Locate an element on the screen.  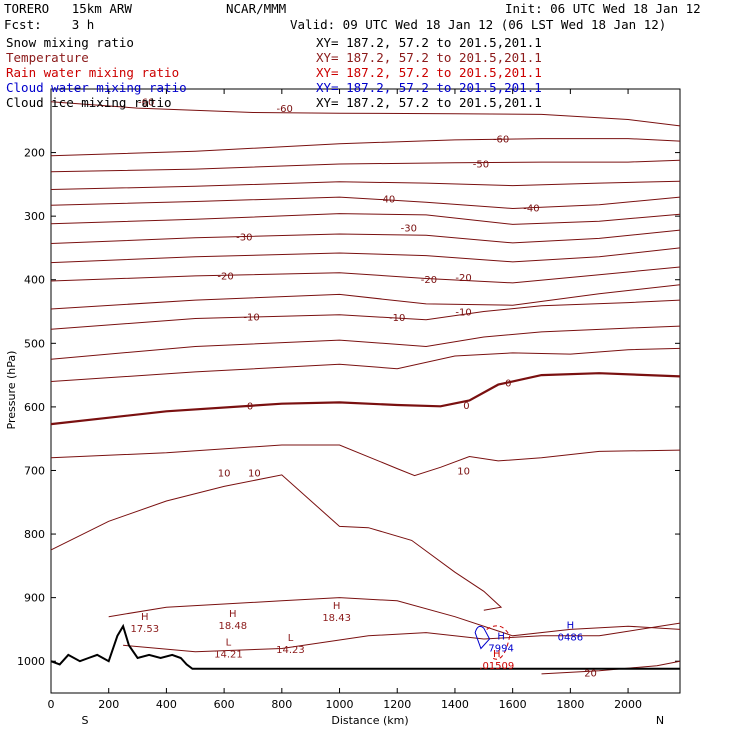
contour-label-12: -10 is located at coordinates (397, 318).